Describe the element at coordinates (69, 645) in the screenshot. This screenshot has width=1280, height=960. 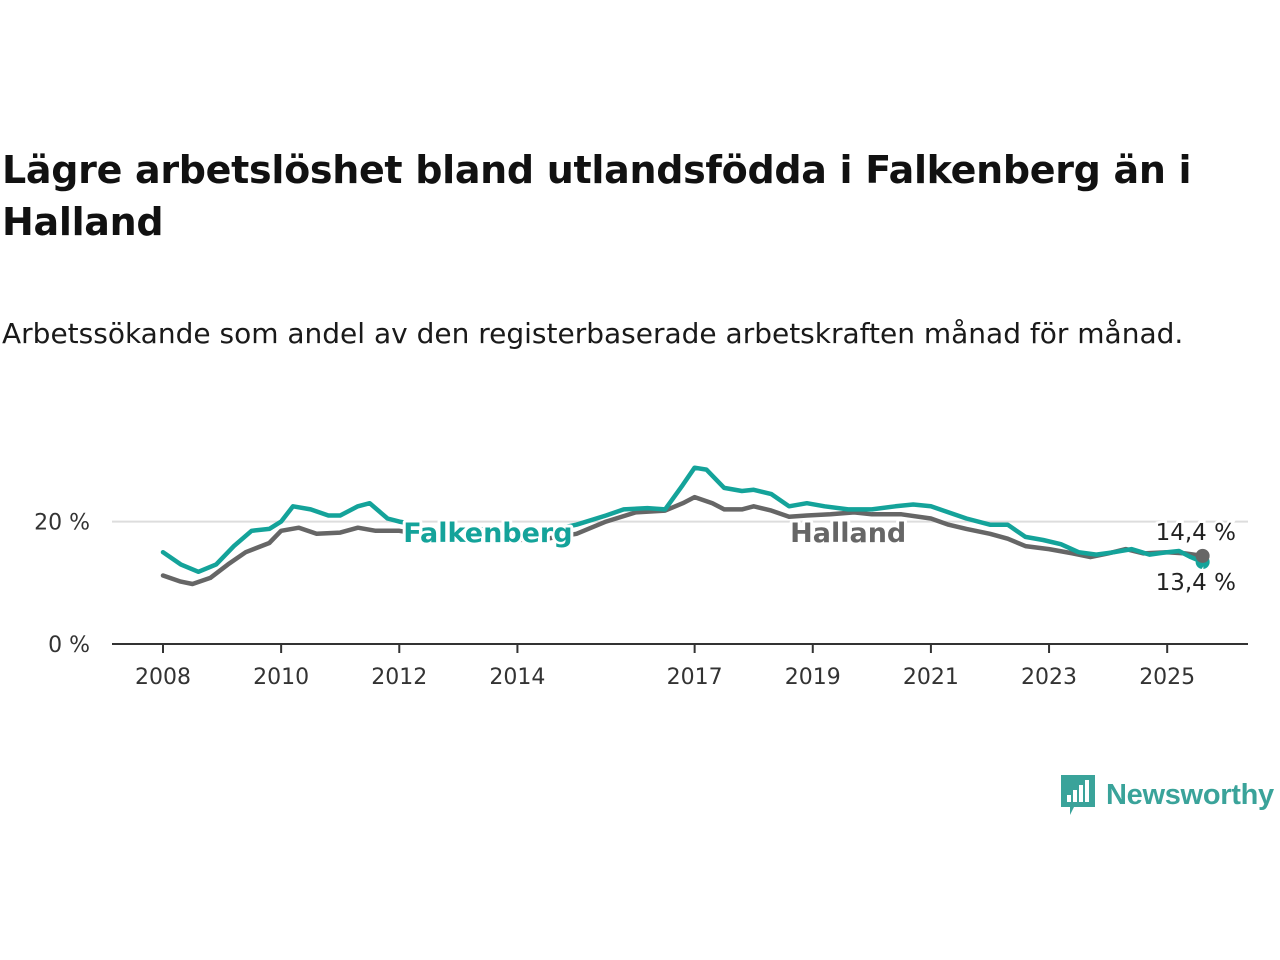
I see `y-tick-label: 0 %` at that location.